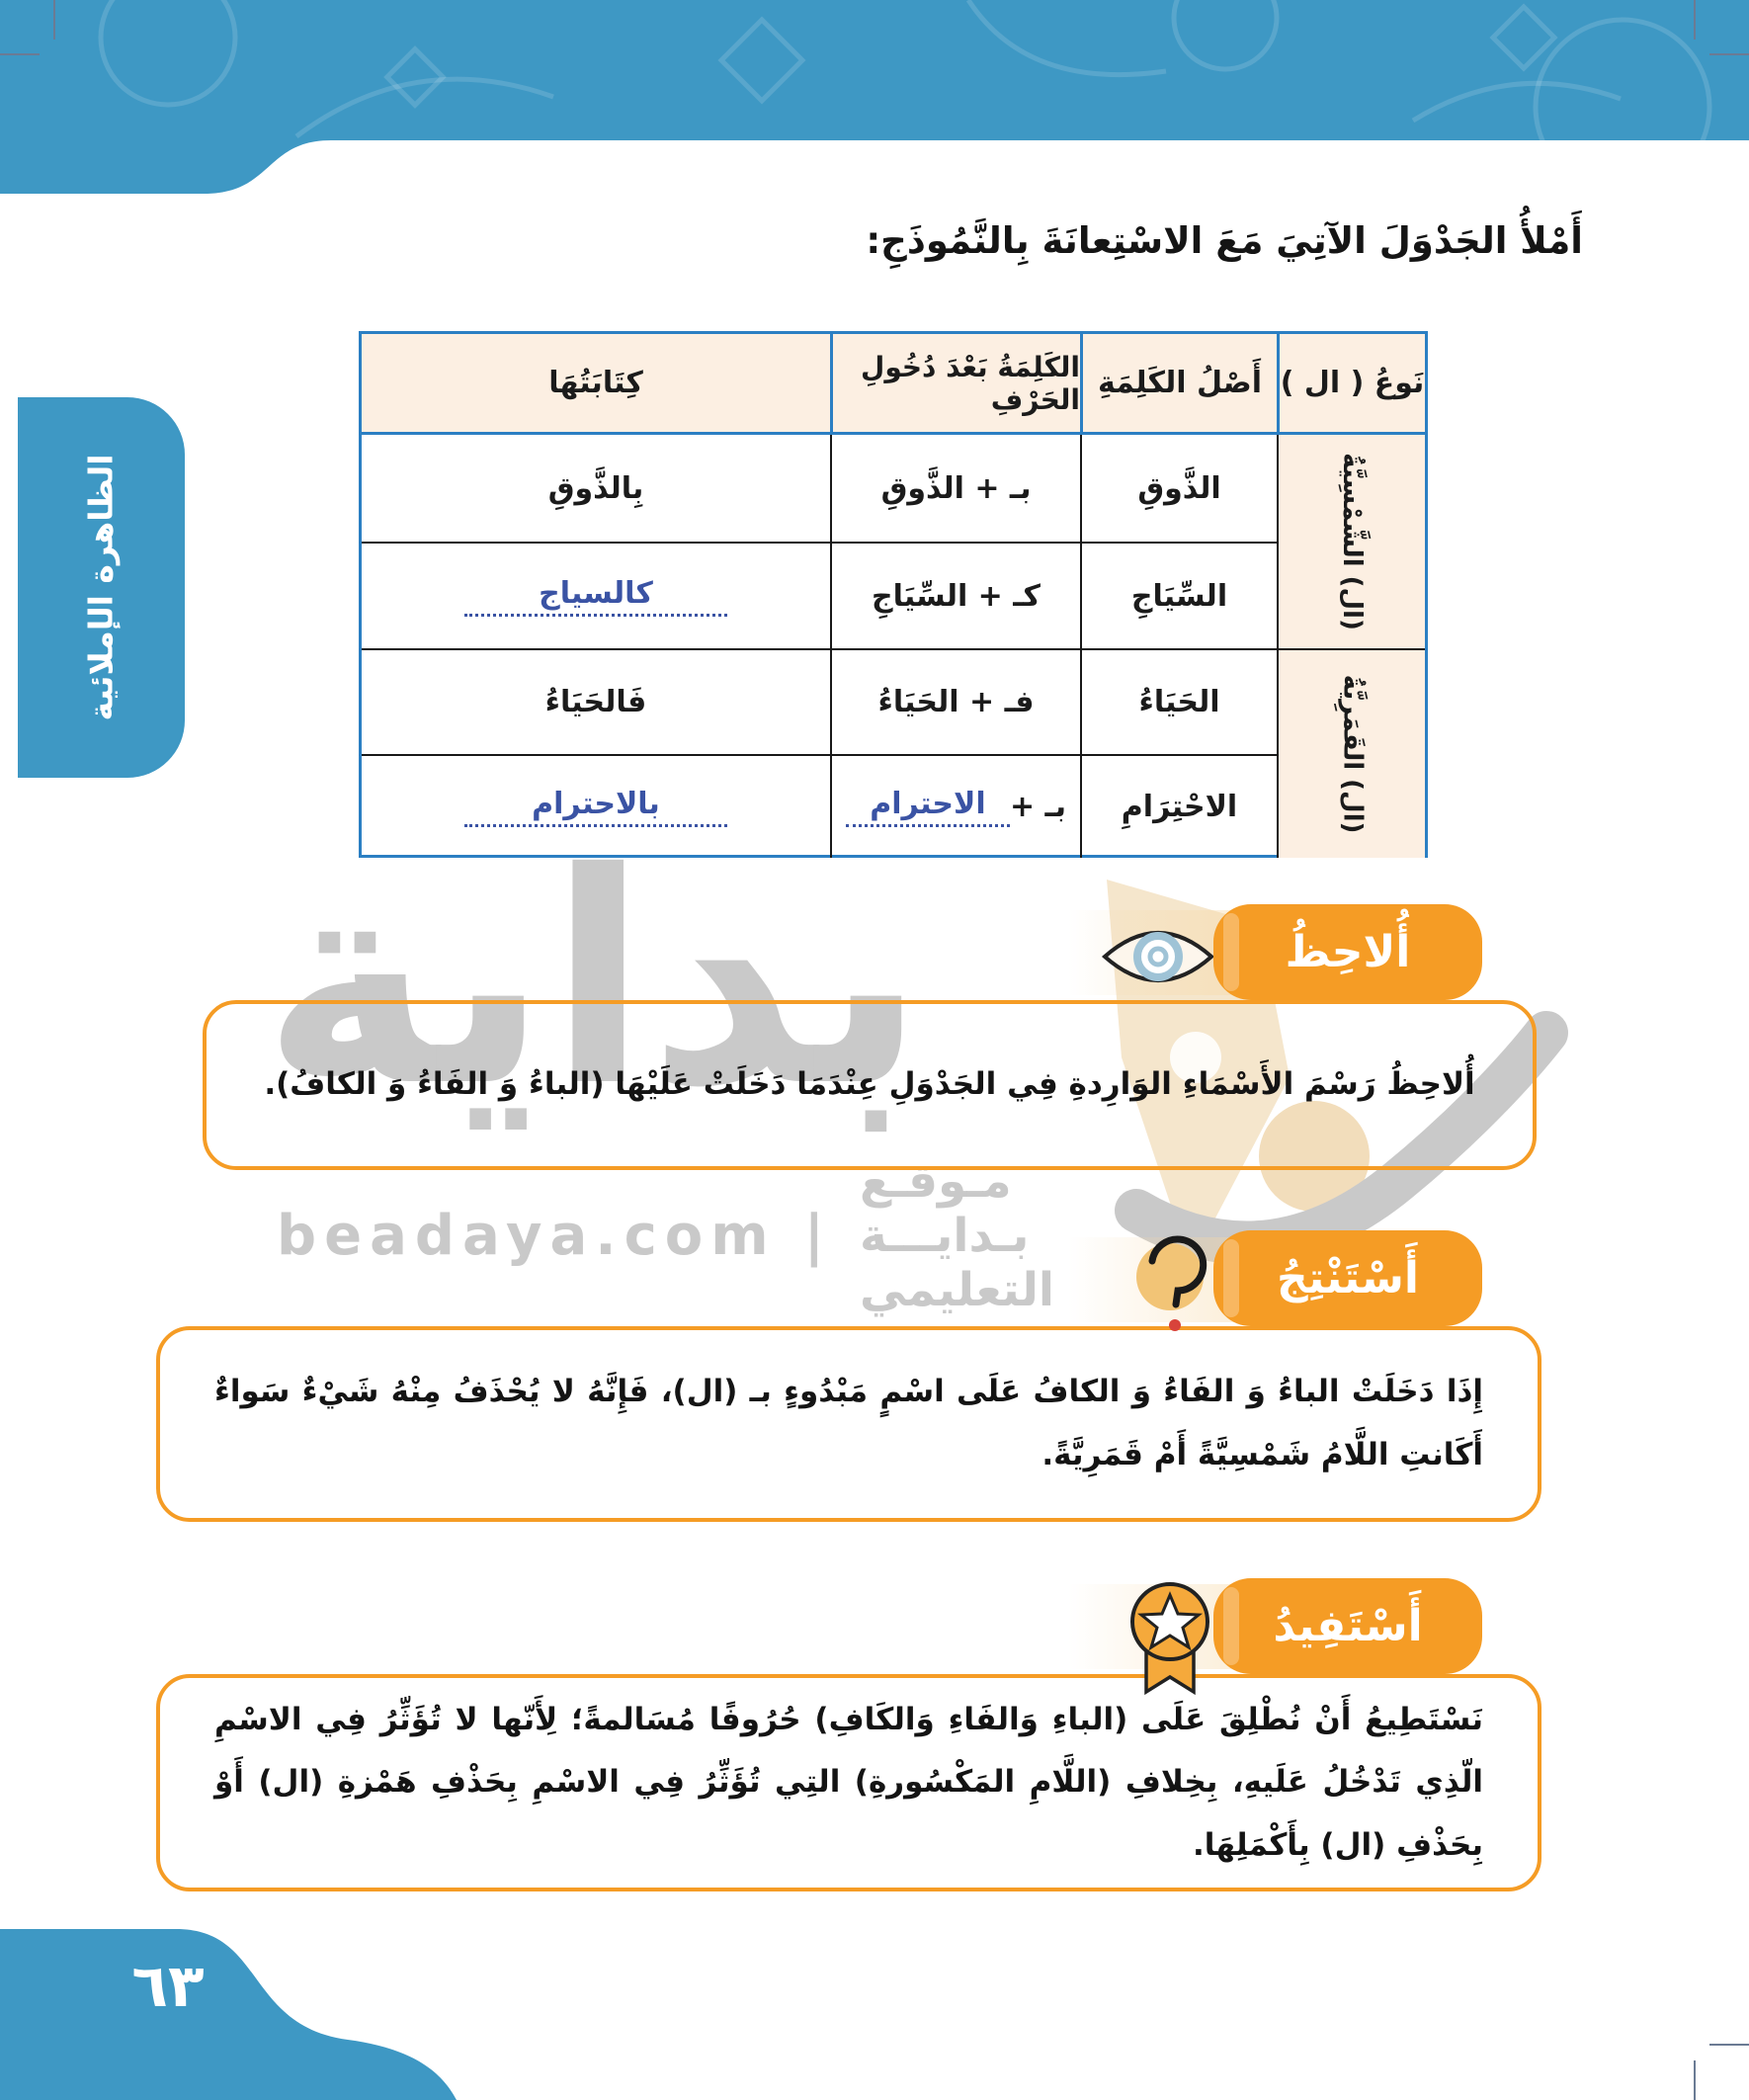 The image size is (1749, 2100). What do you see at coordinates (955, 595) in the screenshot?
I see `cell-after-2: كـ + السِّيَاجِ` at bounding box center [955, 595].